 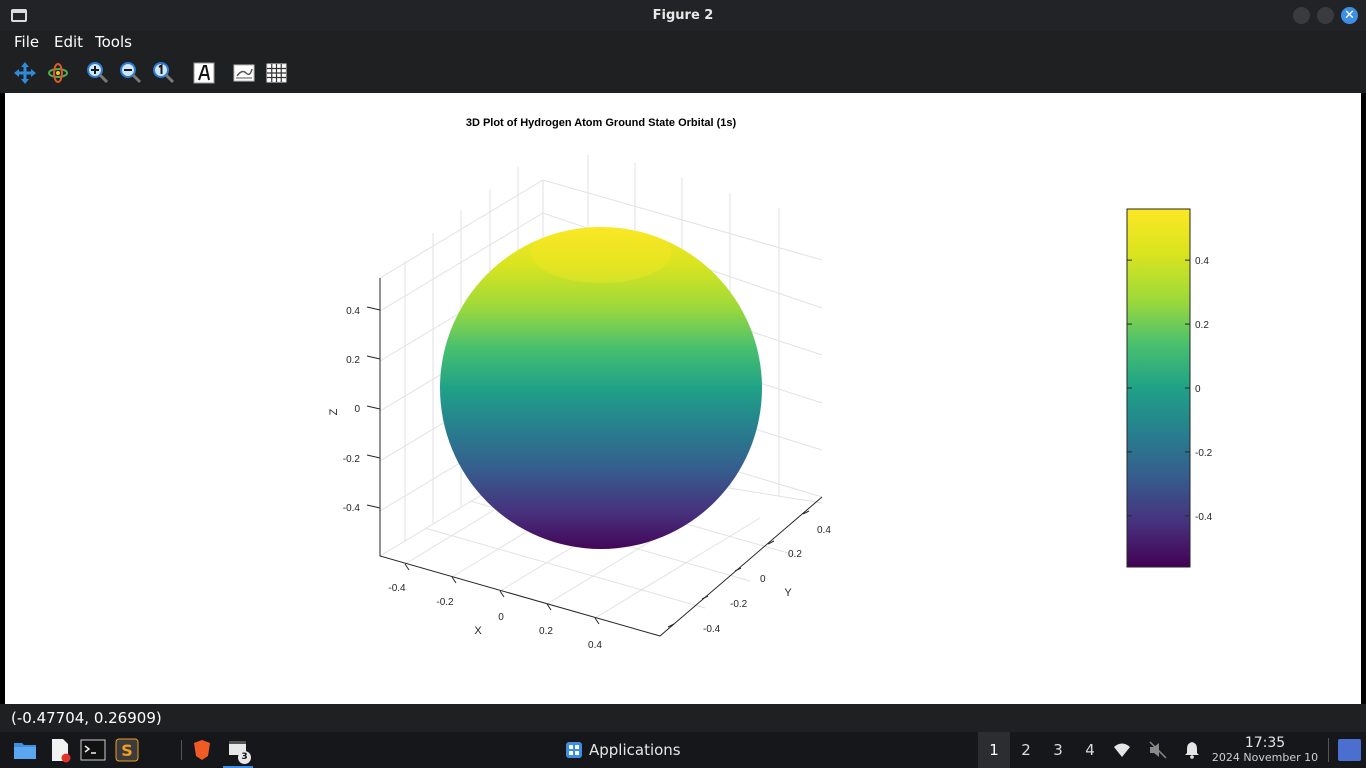 I want to click on menu-edit: Edit, so click(x=69, y=42).